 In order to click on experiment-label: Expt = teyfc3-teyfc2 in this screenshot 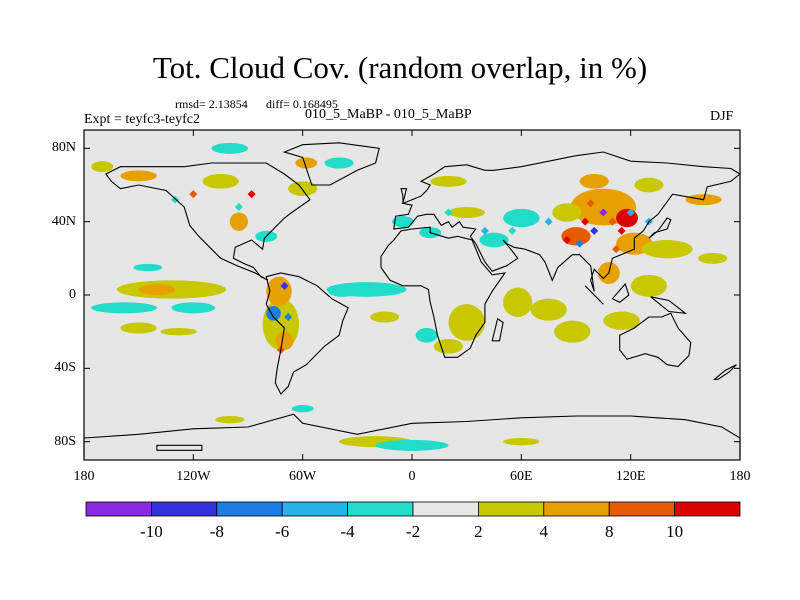, I will do `click(142, 119)`.